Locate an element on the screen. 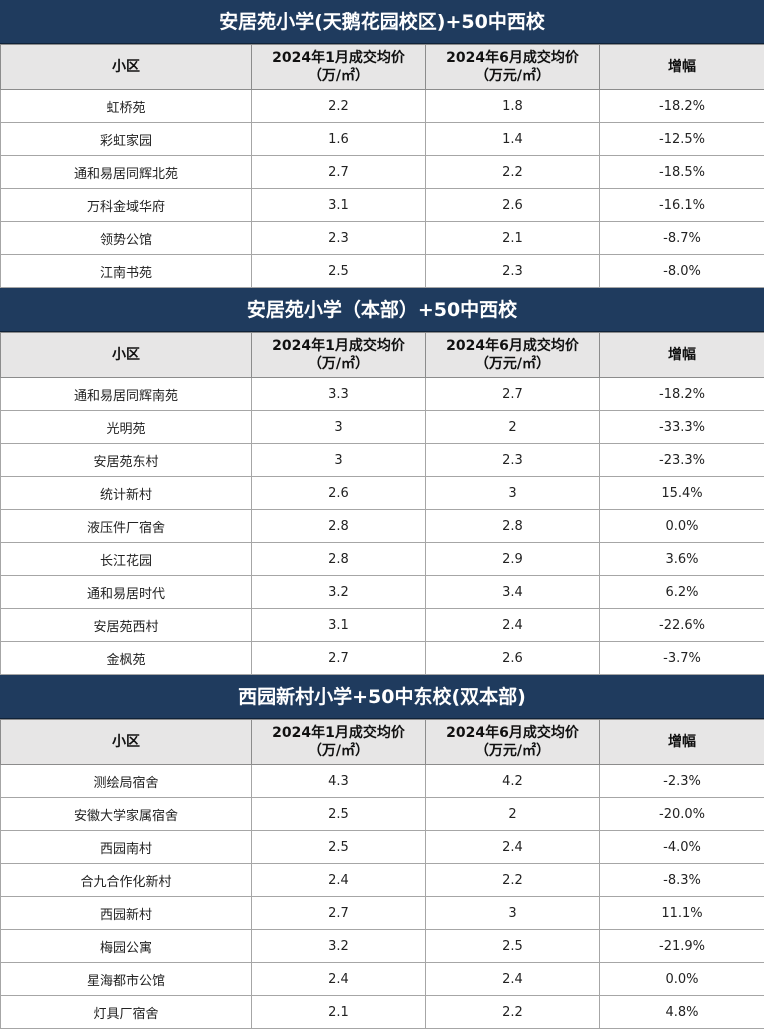  table-row: 安居苑西村 3.1 2.4 -22.6% is located at coordinates (382, 625).